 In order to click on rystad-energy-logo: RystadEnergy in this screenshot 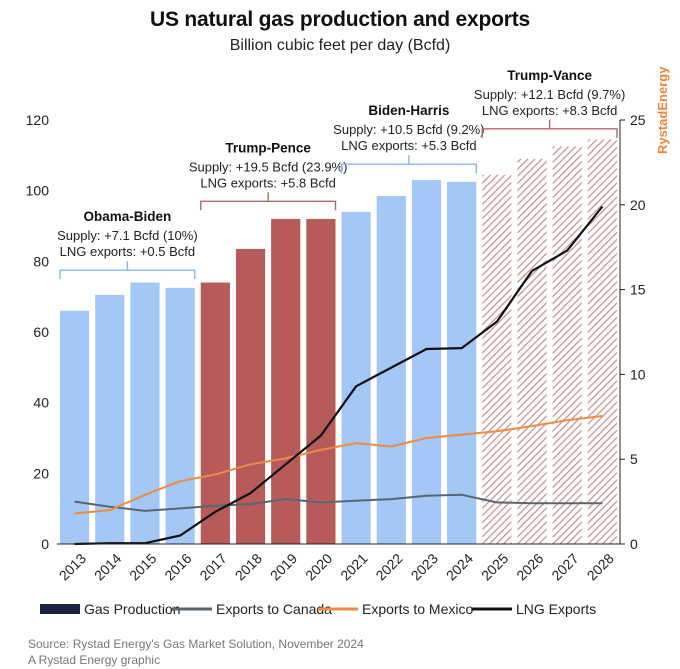, I will do `click(662, 110)`.